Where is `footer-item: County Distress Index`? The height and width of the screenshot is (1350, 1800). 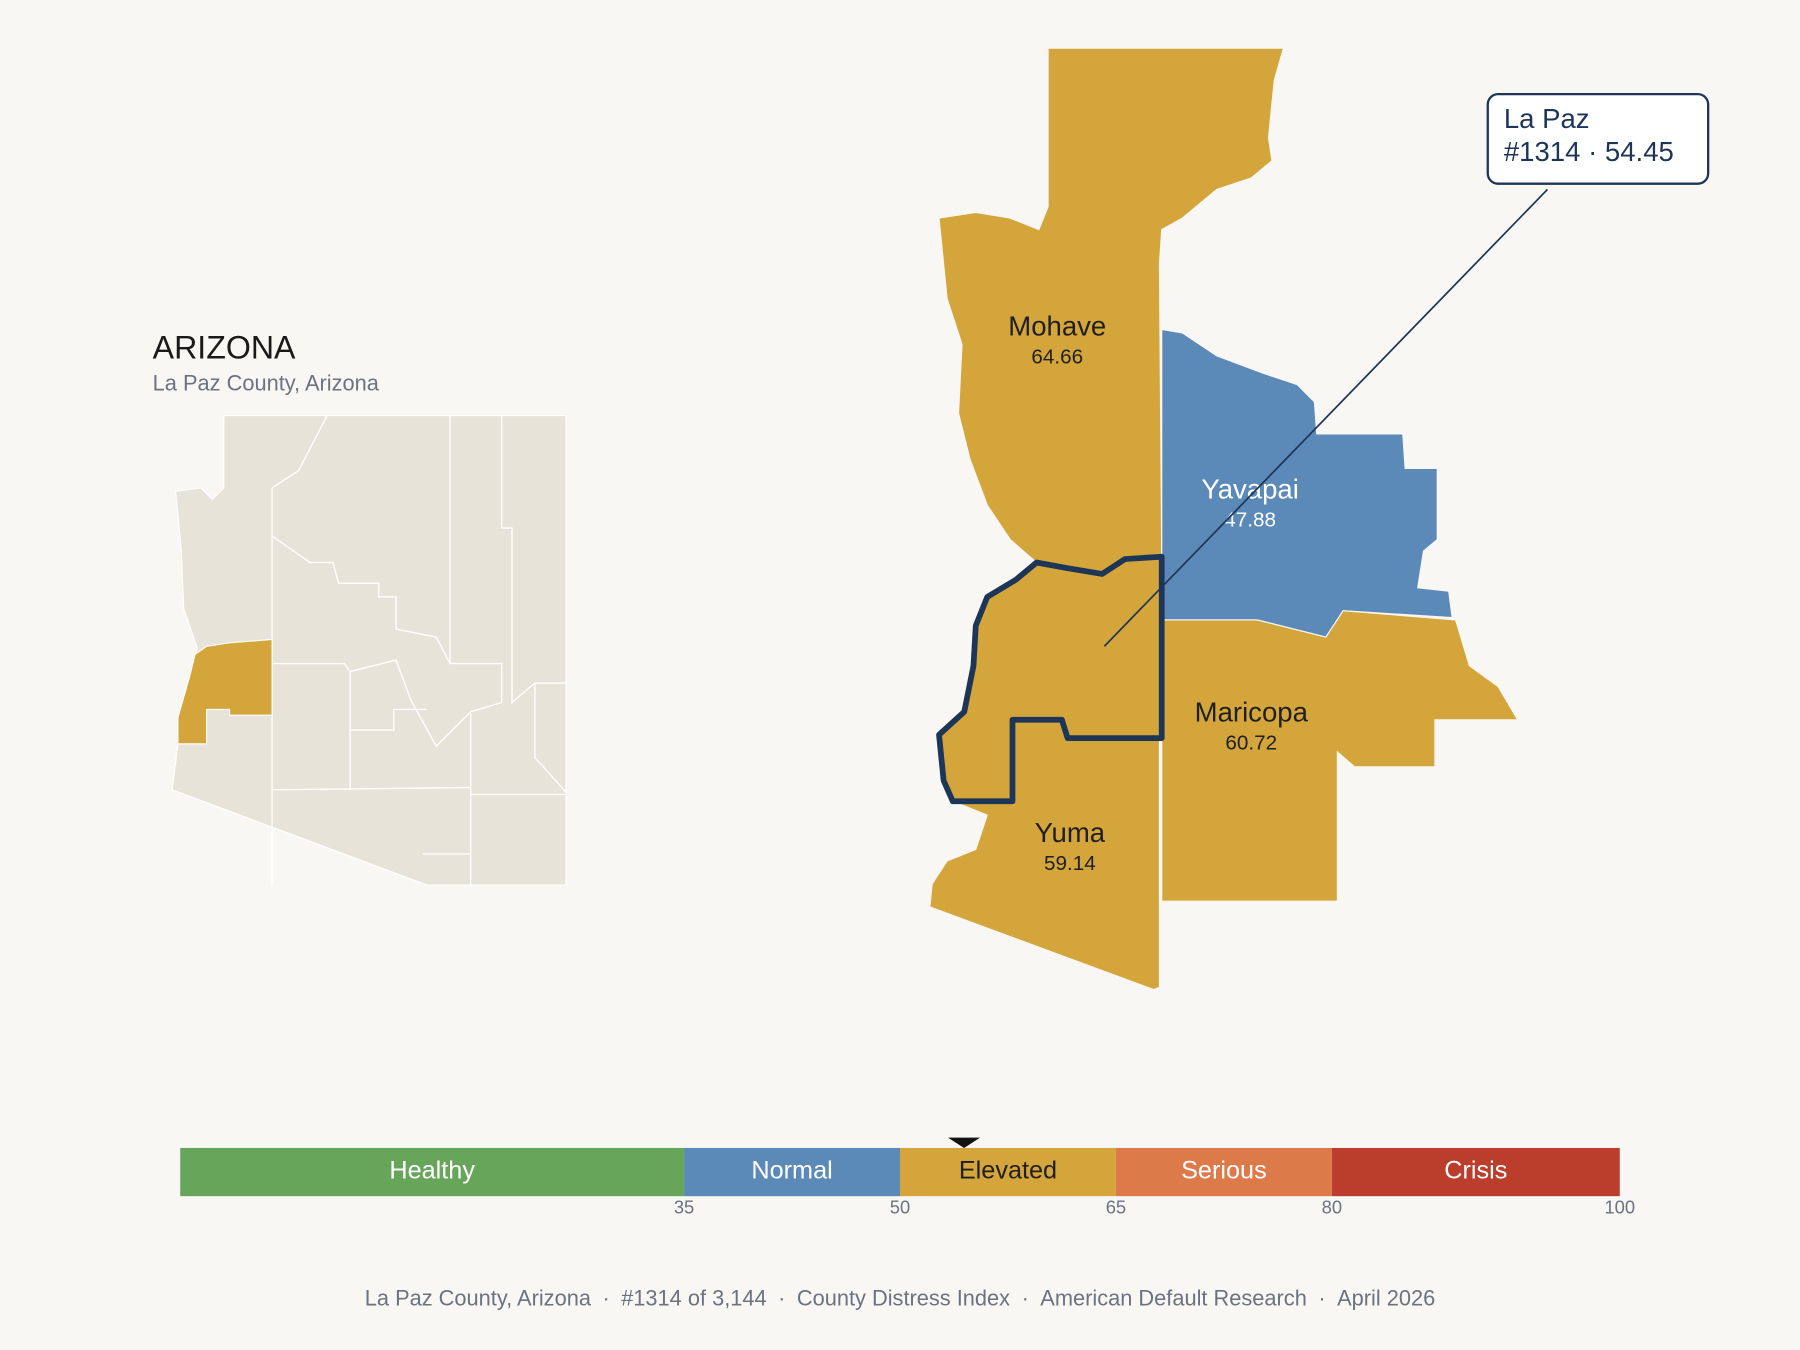
footer-item: County Distress Index is located at coordinates (903, 1297).